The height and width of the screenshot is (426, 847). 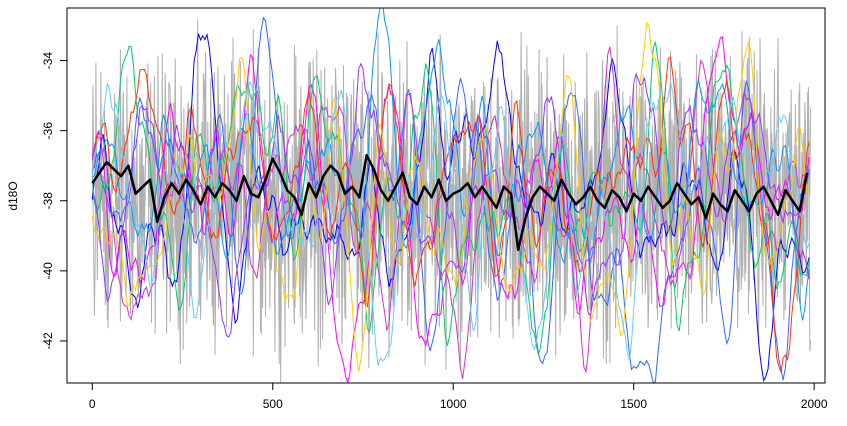 I want to click on x-tick-label: 500, so click(x=273, y=404).